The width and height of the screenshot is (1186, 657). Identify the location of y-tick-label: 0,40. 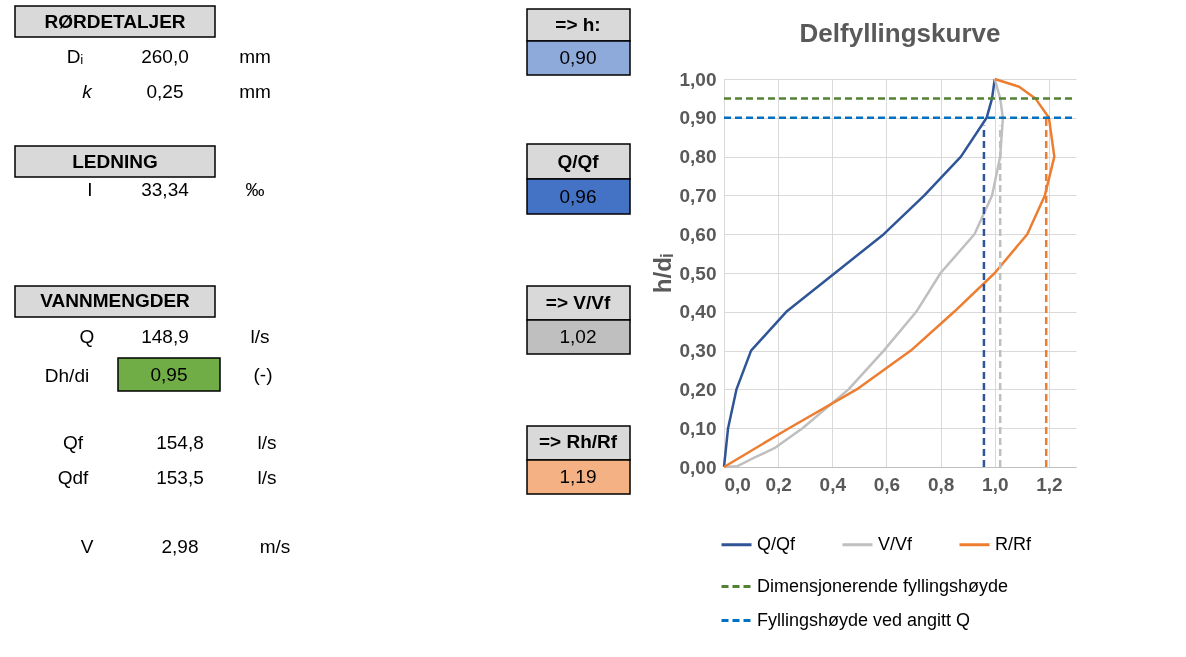
(698, 312).